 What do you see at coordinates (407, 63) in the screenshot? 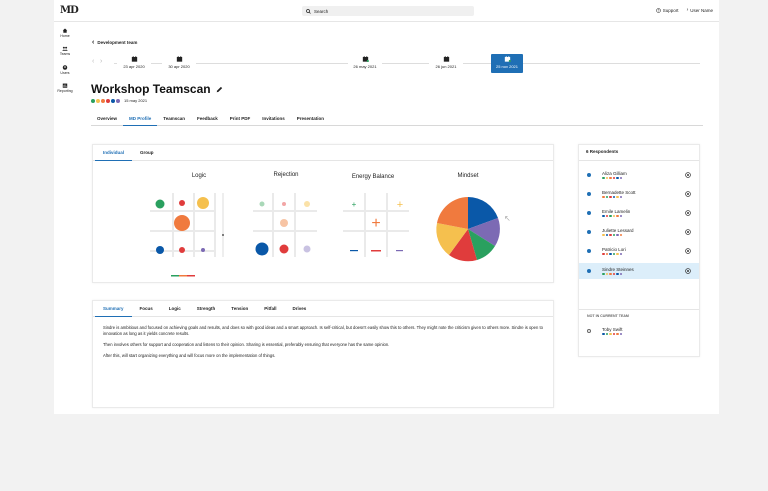
I see `timeline-line` at bounding box center [407, 63].